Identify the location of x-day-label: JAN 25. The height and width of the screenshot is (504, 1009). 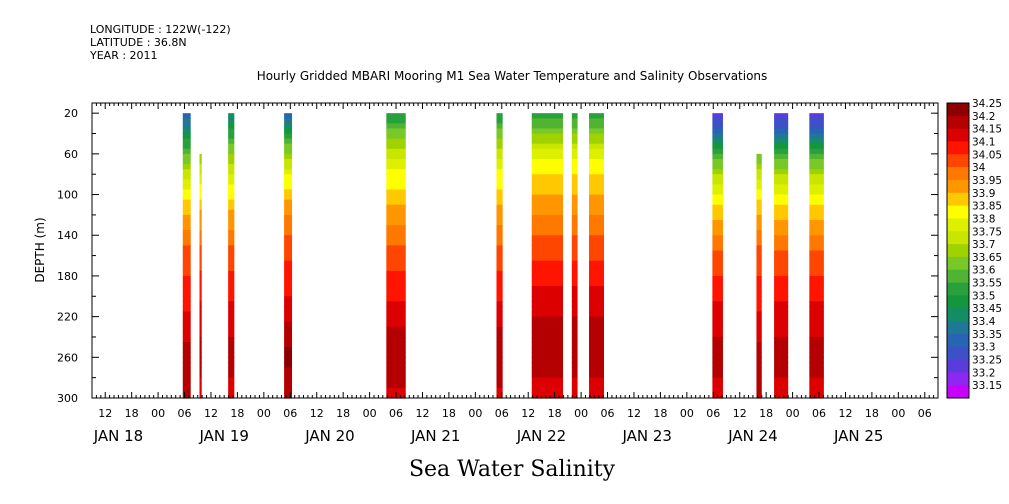
(858, 436).